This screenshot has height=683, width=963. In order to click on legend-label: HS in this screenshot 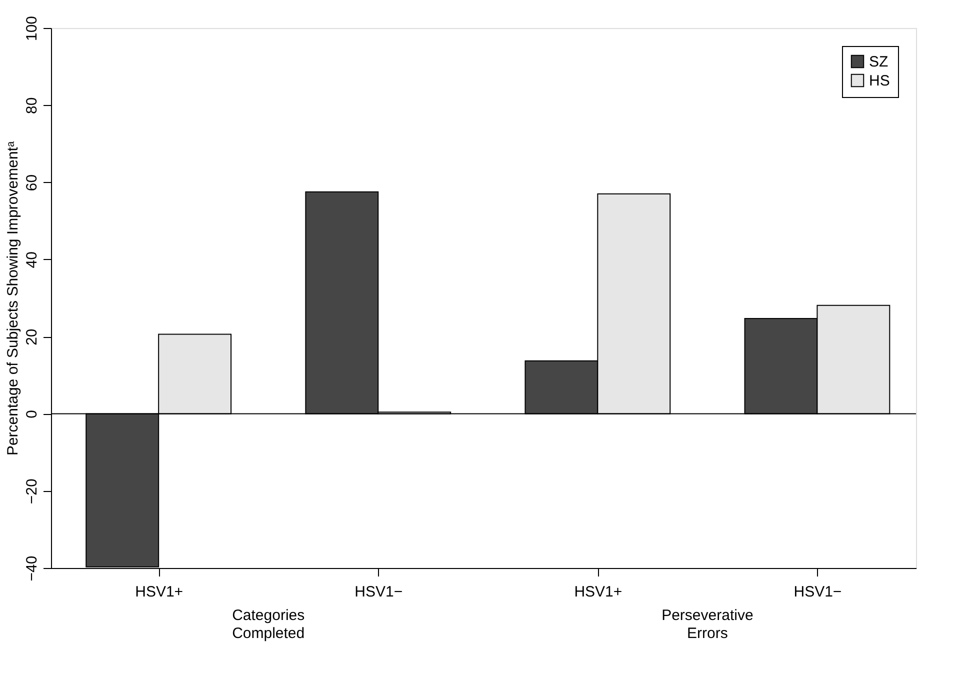, I will do `click(879, 81)`.